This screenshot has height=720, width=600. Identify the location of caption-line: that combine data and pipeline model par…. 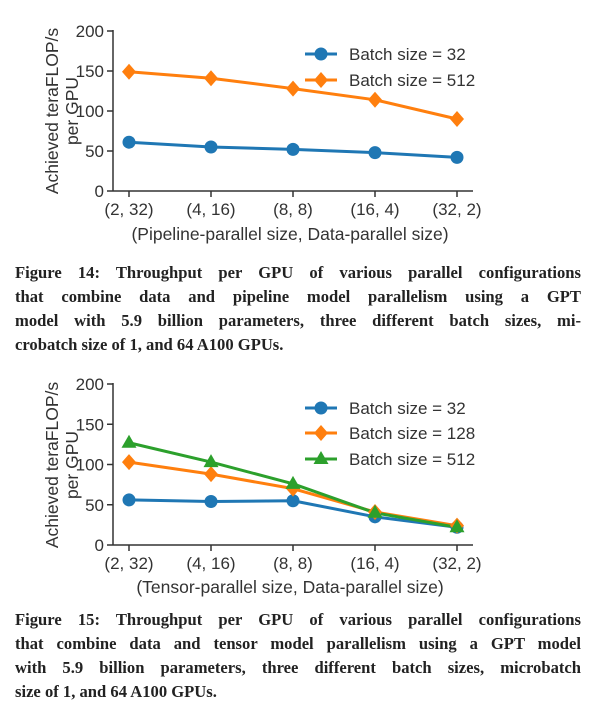
(298, 296).